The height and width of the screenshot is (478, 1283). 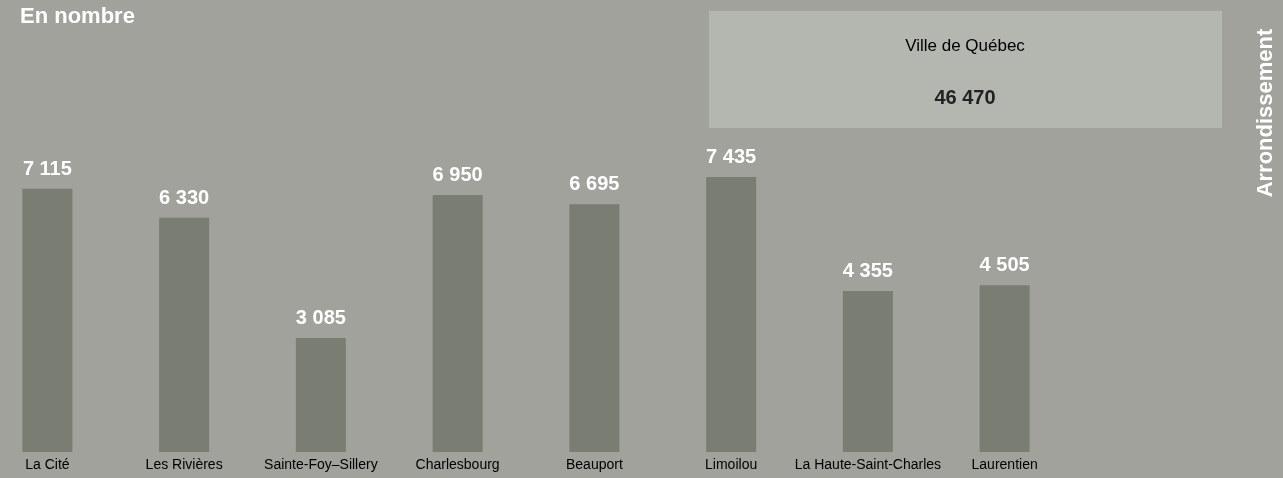 What do you see at coordinates (457, 173) in the screenshot?
I see `data-label: 6 950` at bounding box center [457, 173].